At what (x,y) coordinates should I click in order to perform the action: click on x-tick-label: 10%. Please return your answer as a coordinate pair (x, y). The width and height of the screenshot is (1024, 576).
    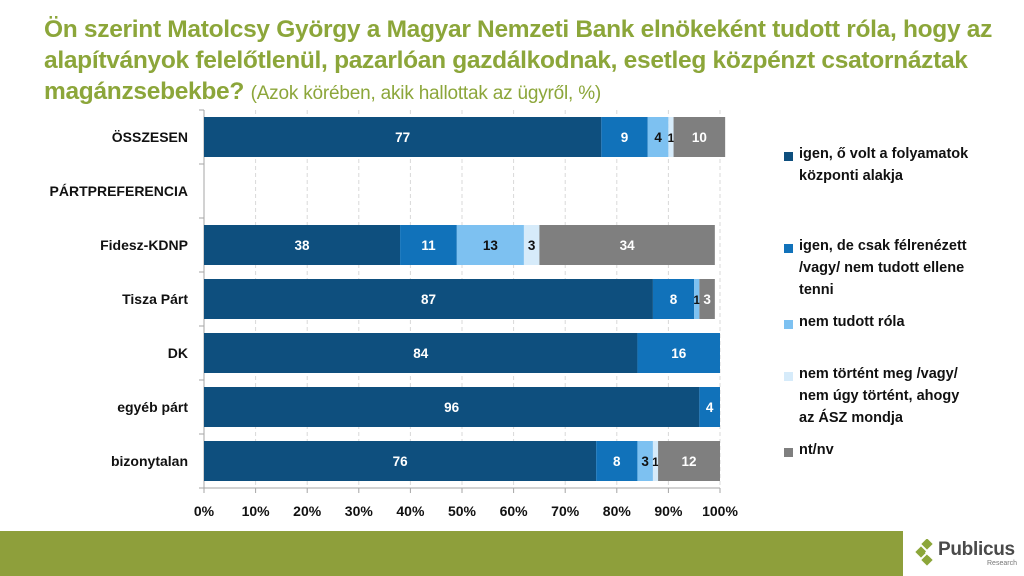
    Looking at the image, I should click on (256, 511).